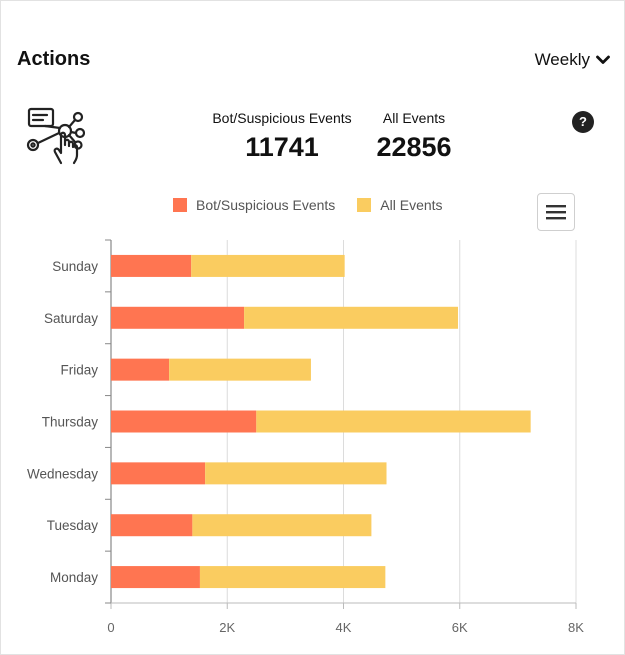 Image resolution: width=625 pixels, height=655 pixels. I want to click on question-icon: ?, so click(583, 122).